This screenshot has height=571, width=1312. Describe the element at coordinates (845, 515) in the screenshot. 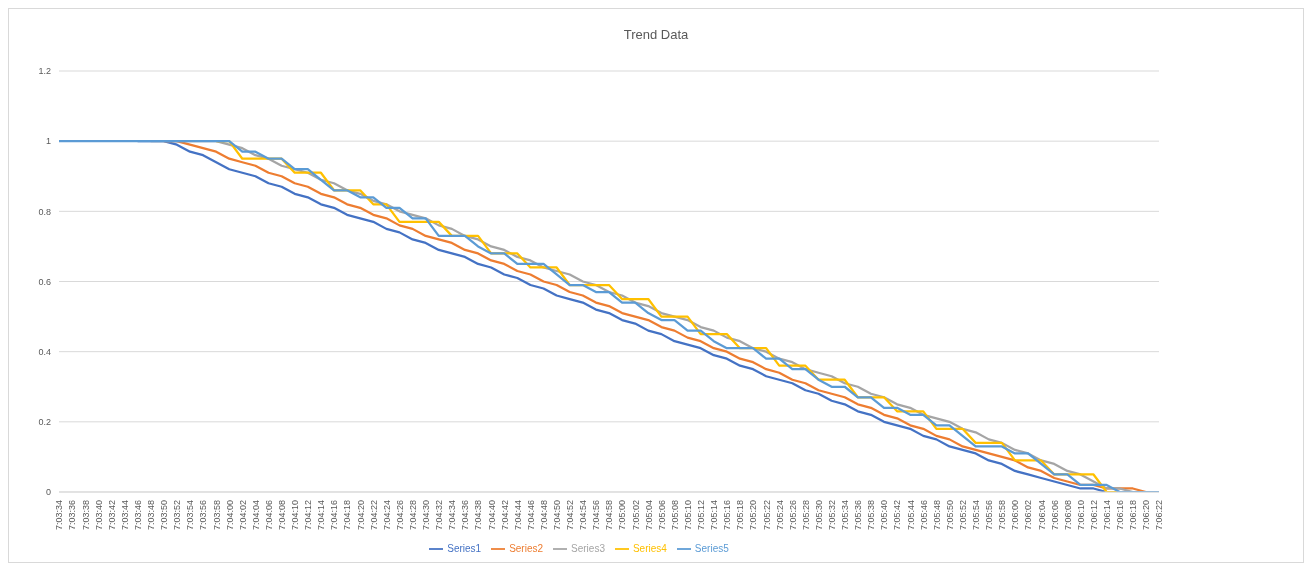

I see `x-tick-label: 7:05:34` at that location.